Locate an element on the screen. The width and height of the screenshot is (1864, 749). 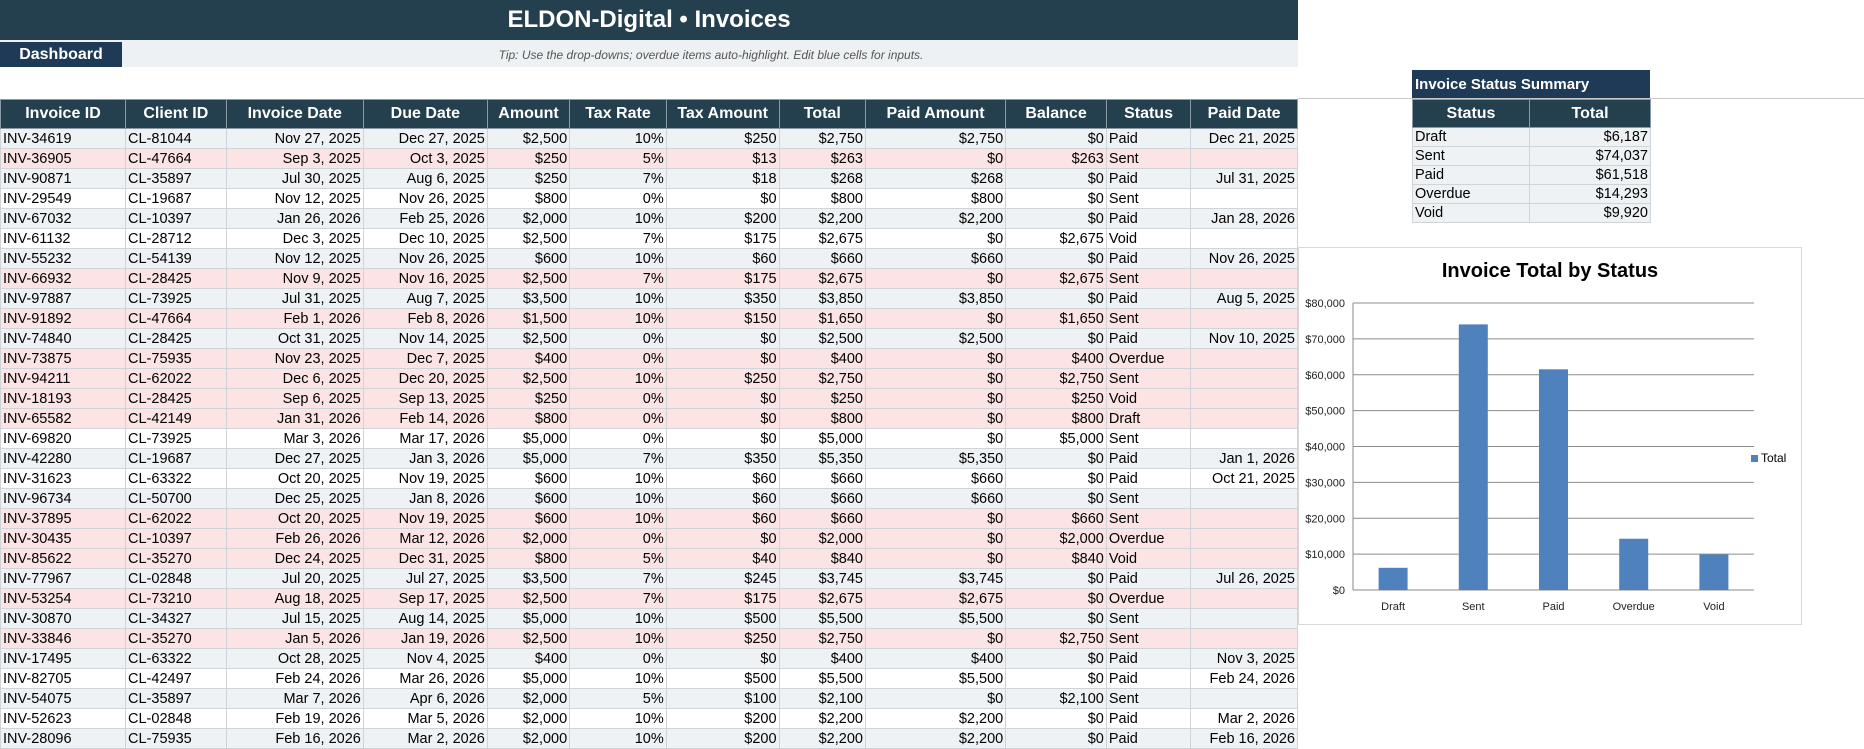
invoice-date-cell: Feb 24, 2026 is located at coordinates (294, 678).